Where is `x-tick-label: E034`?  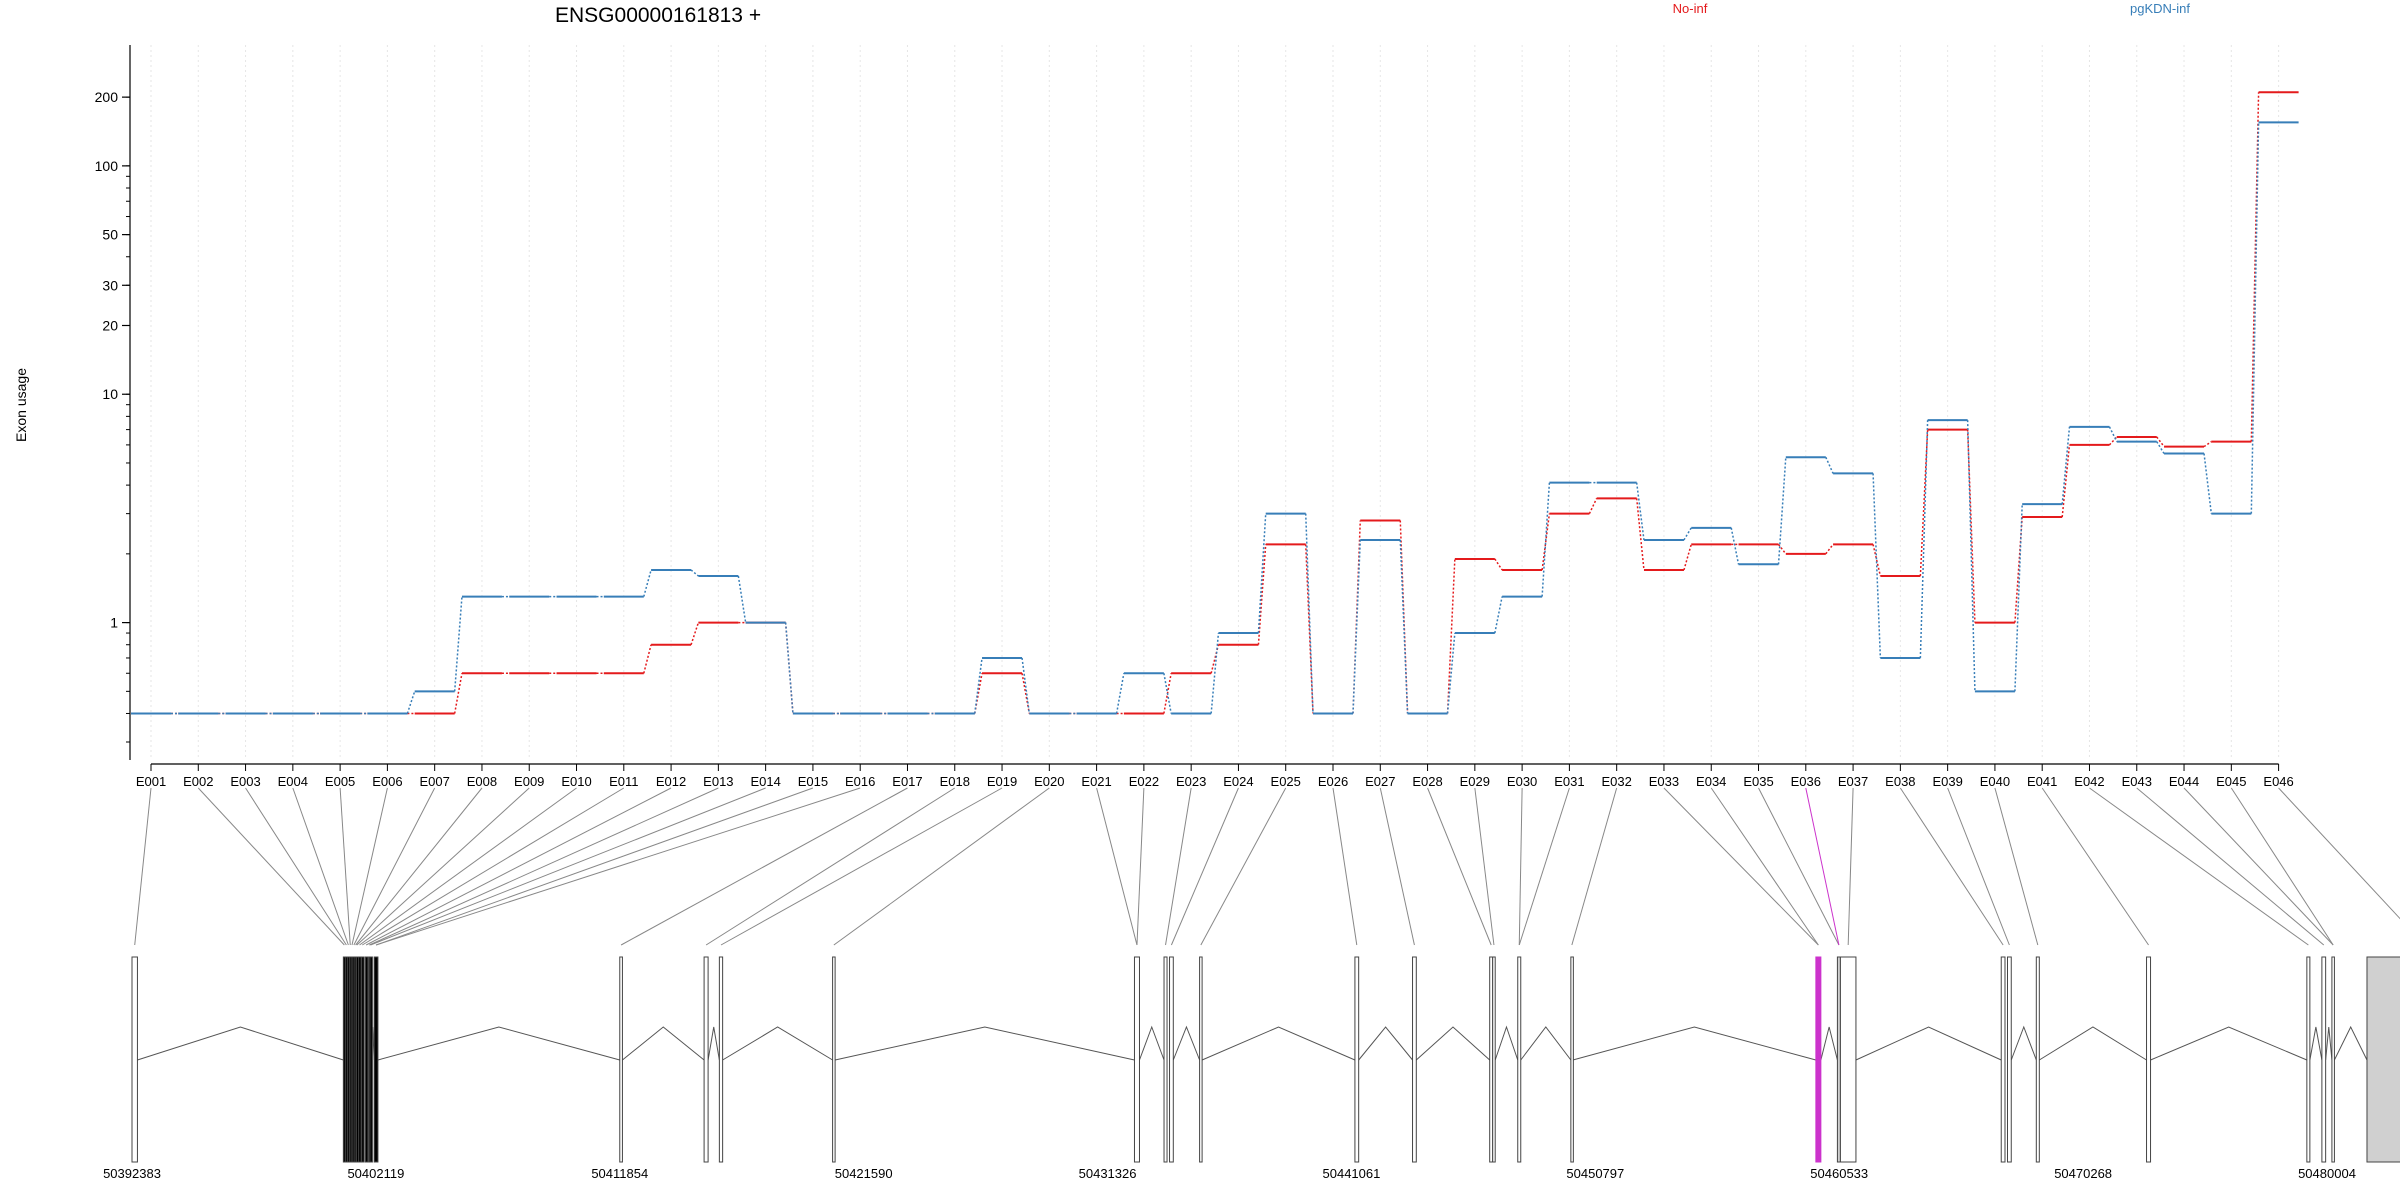 x-tick-label: E034 is located at coordinates (1711, 781).